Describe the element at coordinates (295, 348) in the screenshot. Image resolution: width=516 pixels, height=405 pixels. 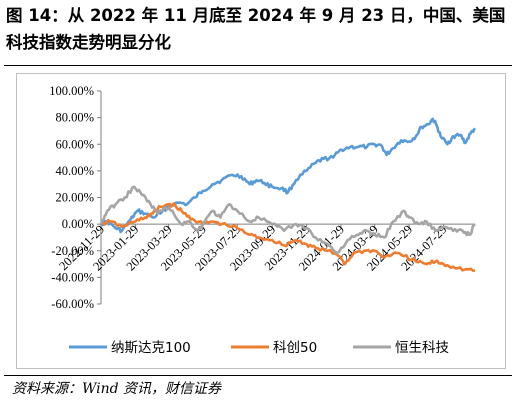
I see `legend-label-2: 科创50` at that location.